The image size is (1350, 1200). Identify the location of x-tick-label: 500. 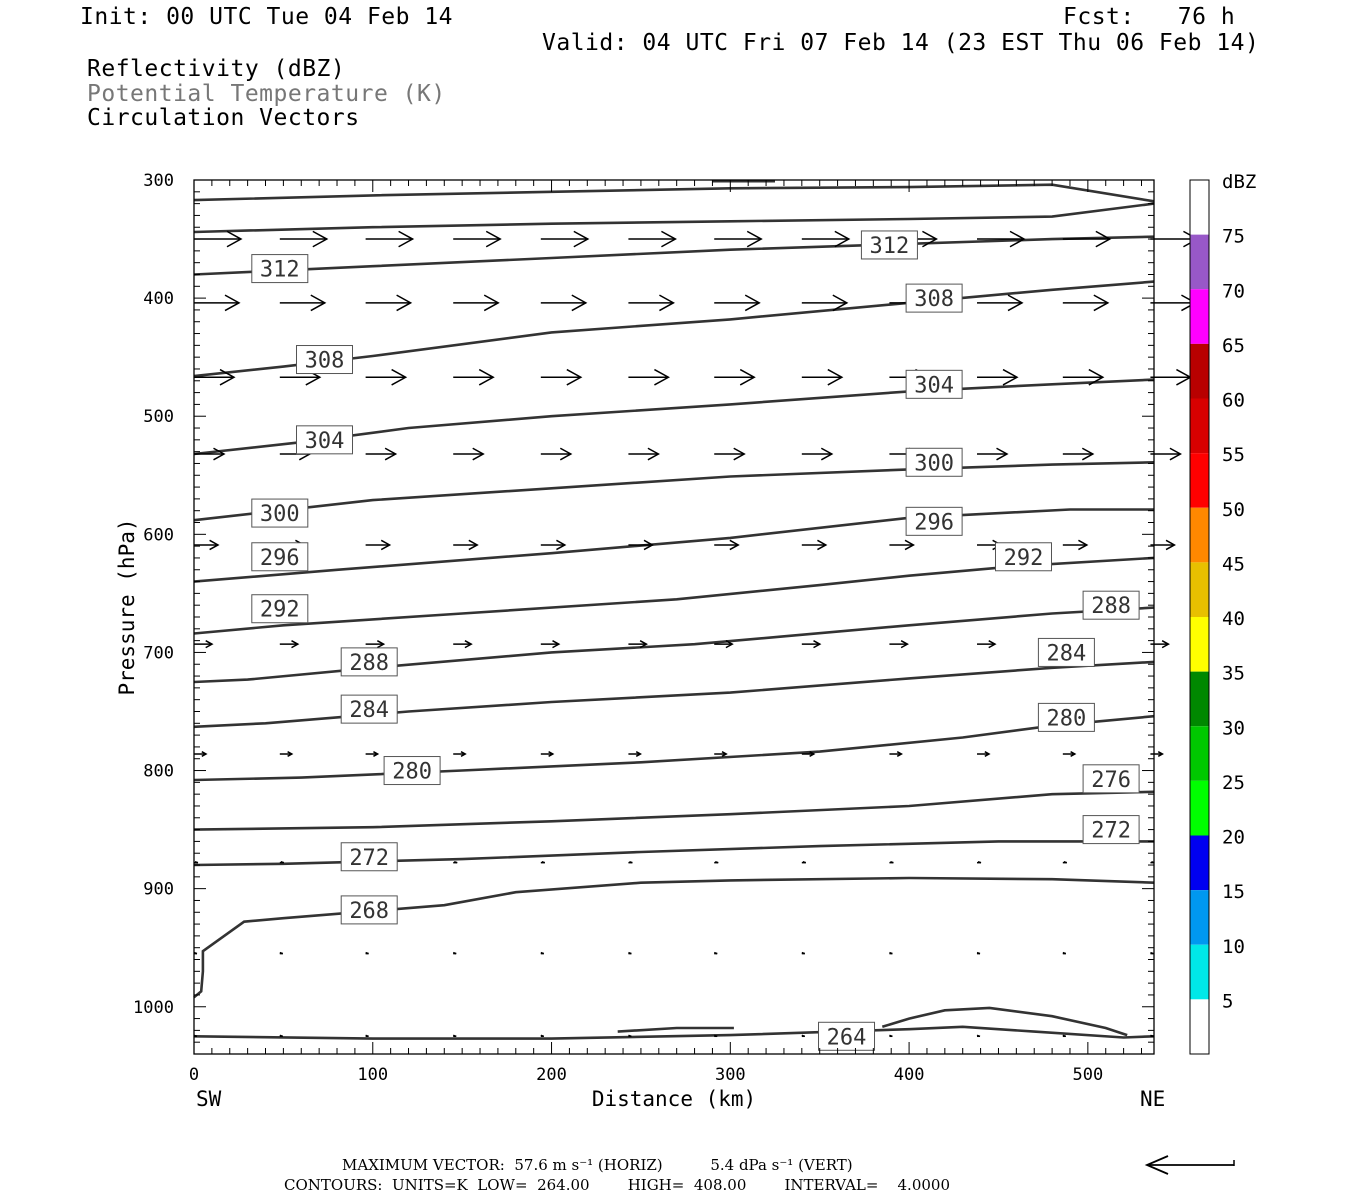
(1087, 1075).